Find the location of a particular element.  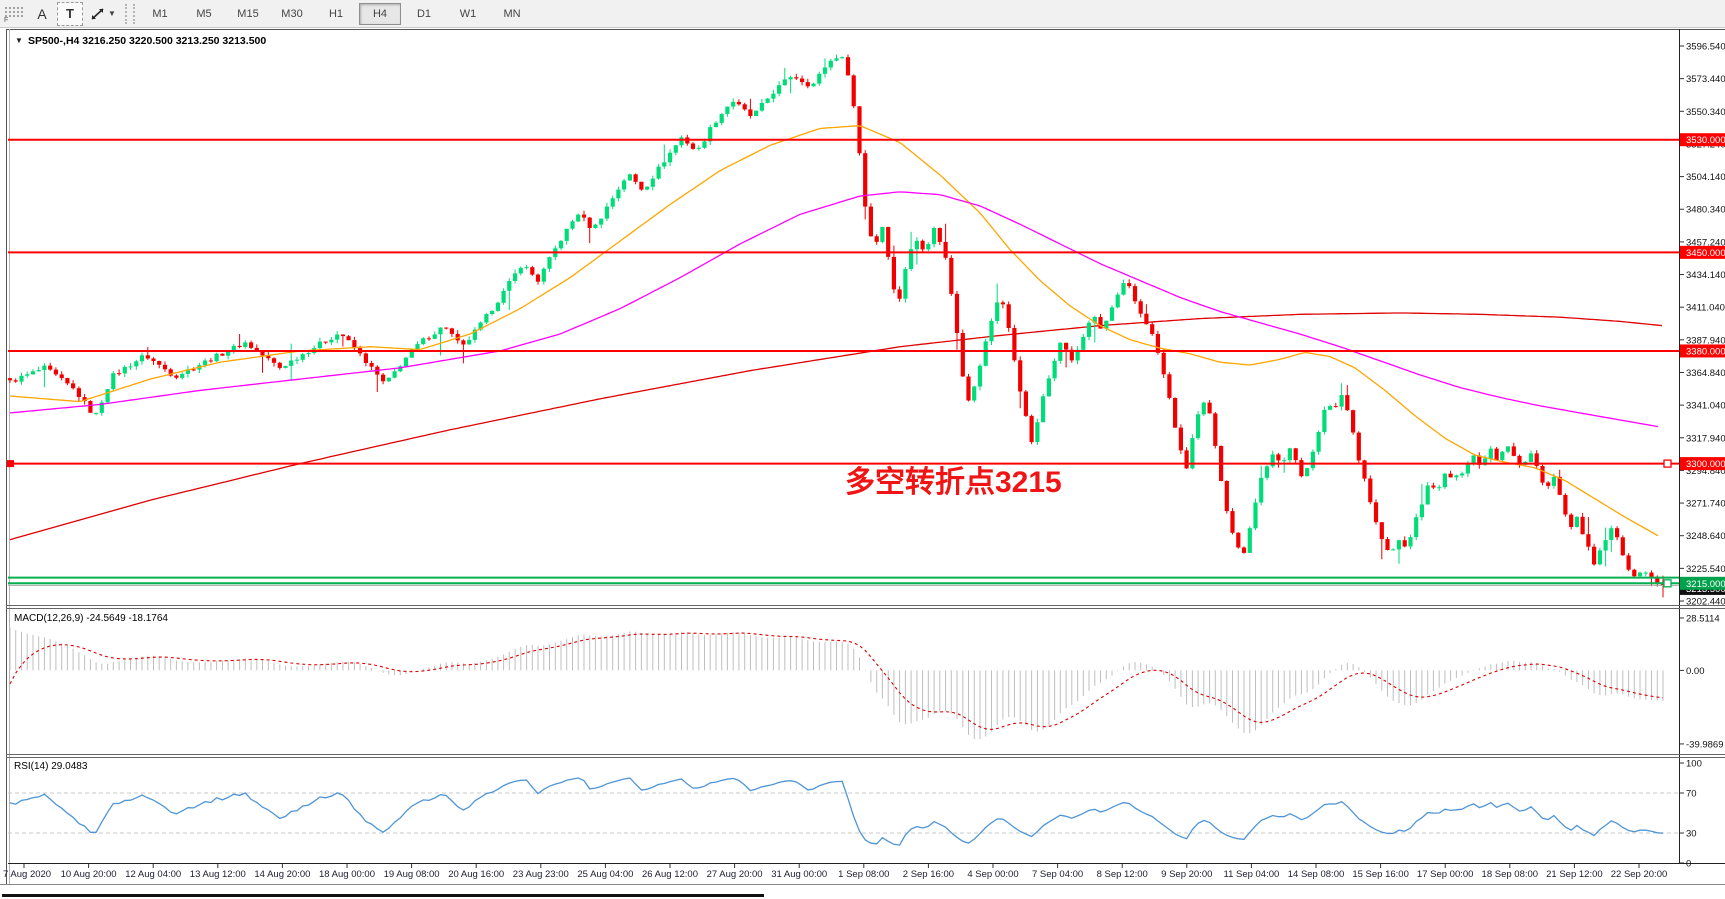

price-badge-3300.000: 3300.000 is located at coordinates (1702, 464).